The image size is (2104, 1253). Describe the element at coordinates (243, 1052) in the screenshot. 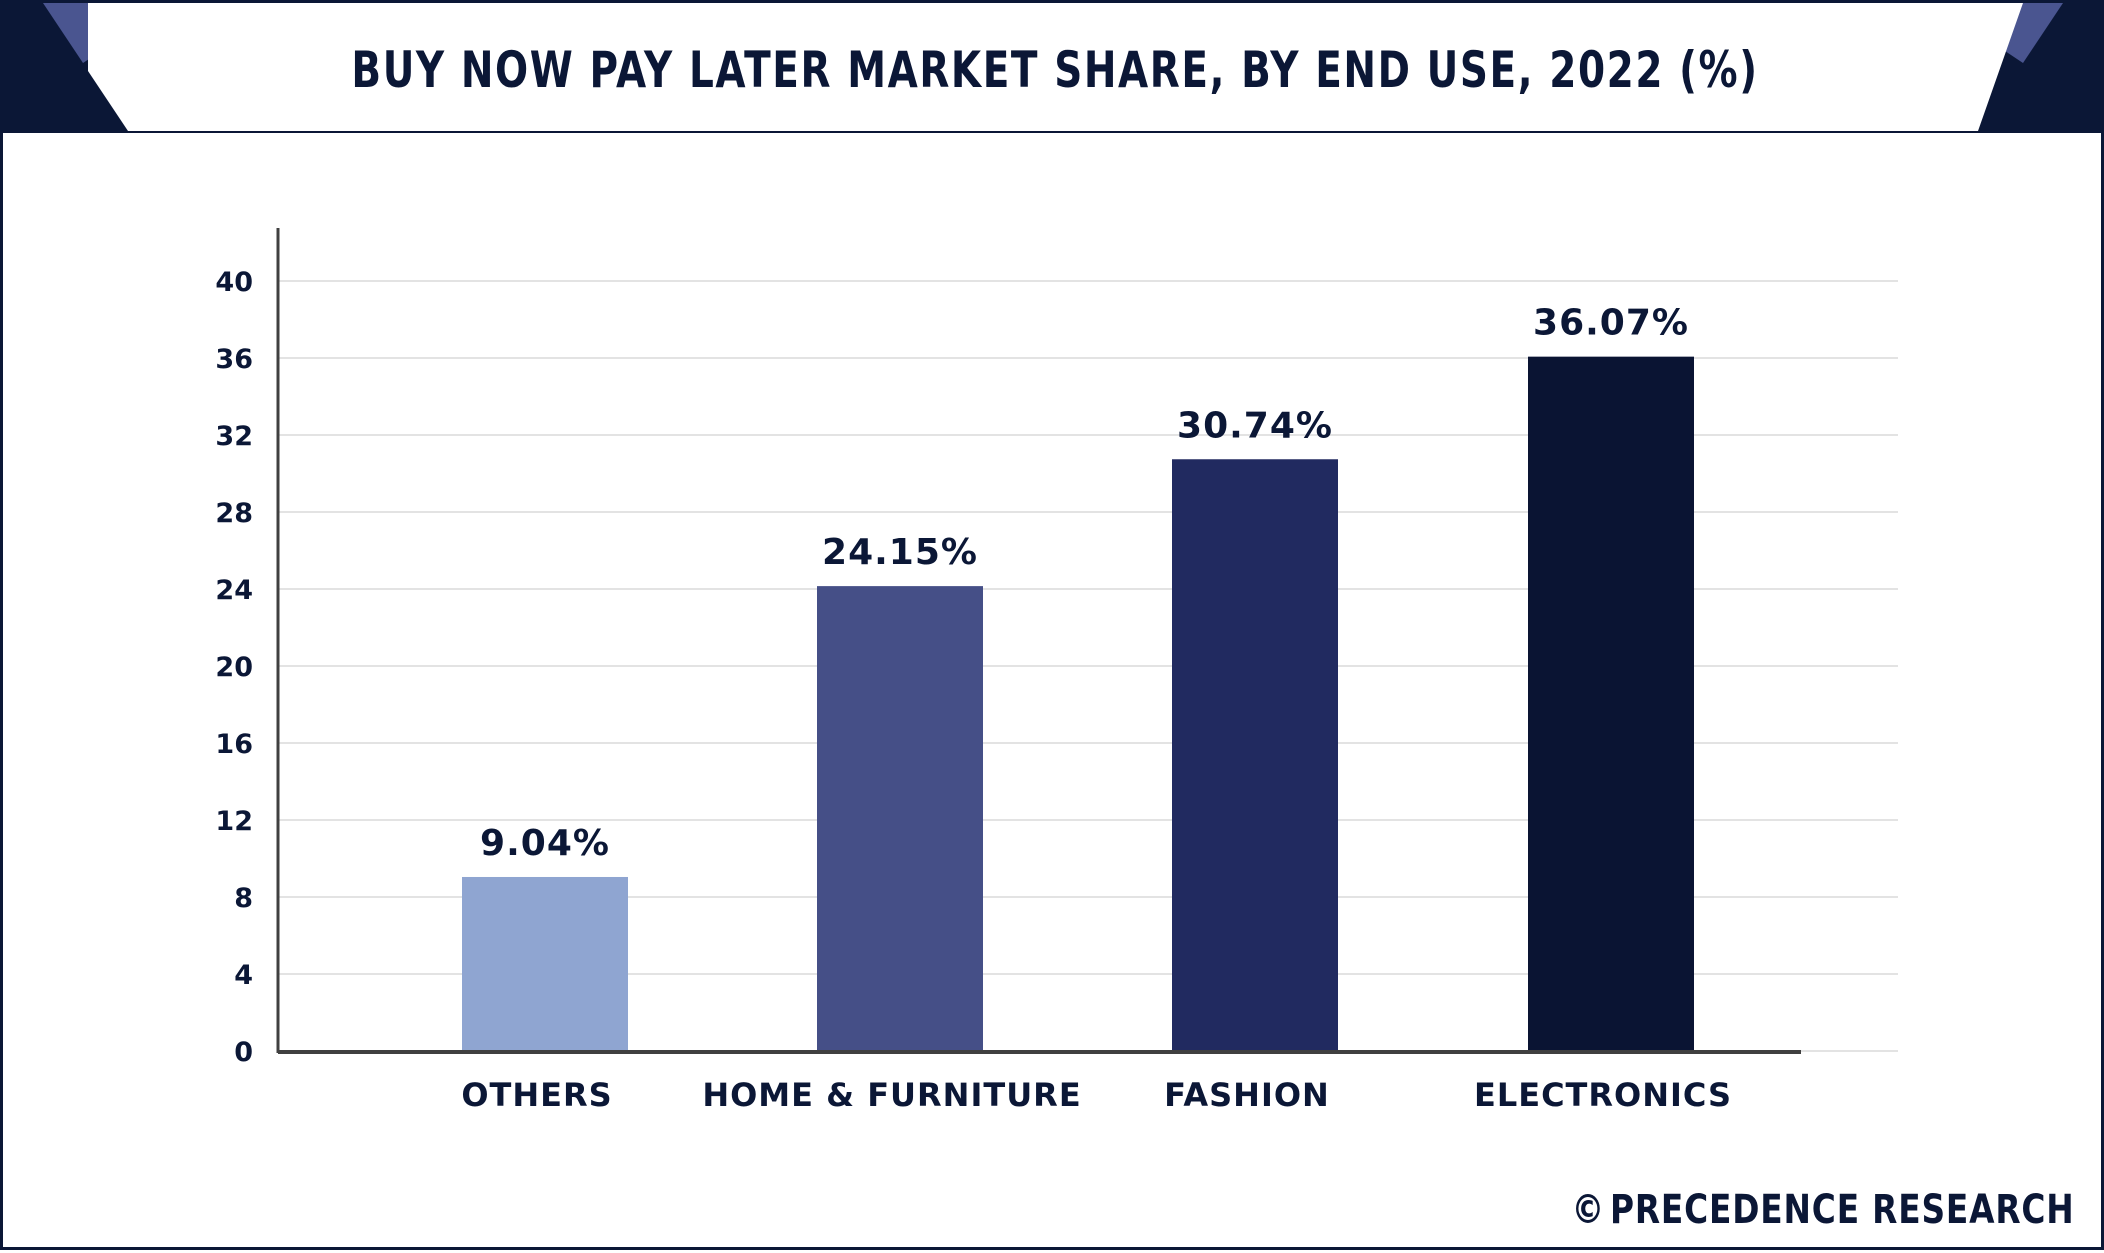

I see `y-tick-label: 0` at that location.